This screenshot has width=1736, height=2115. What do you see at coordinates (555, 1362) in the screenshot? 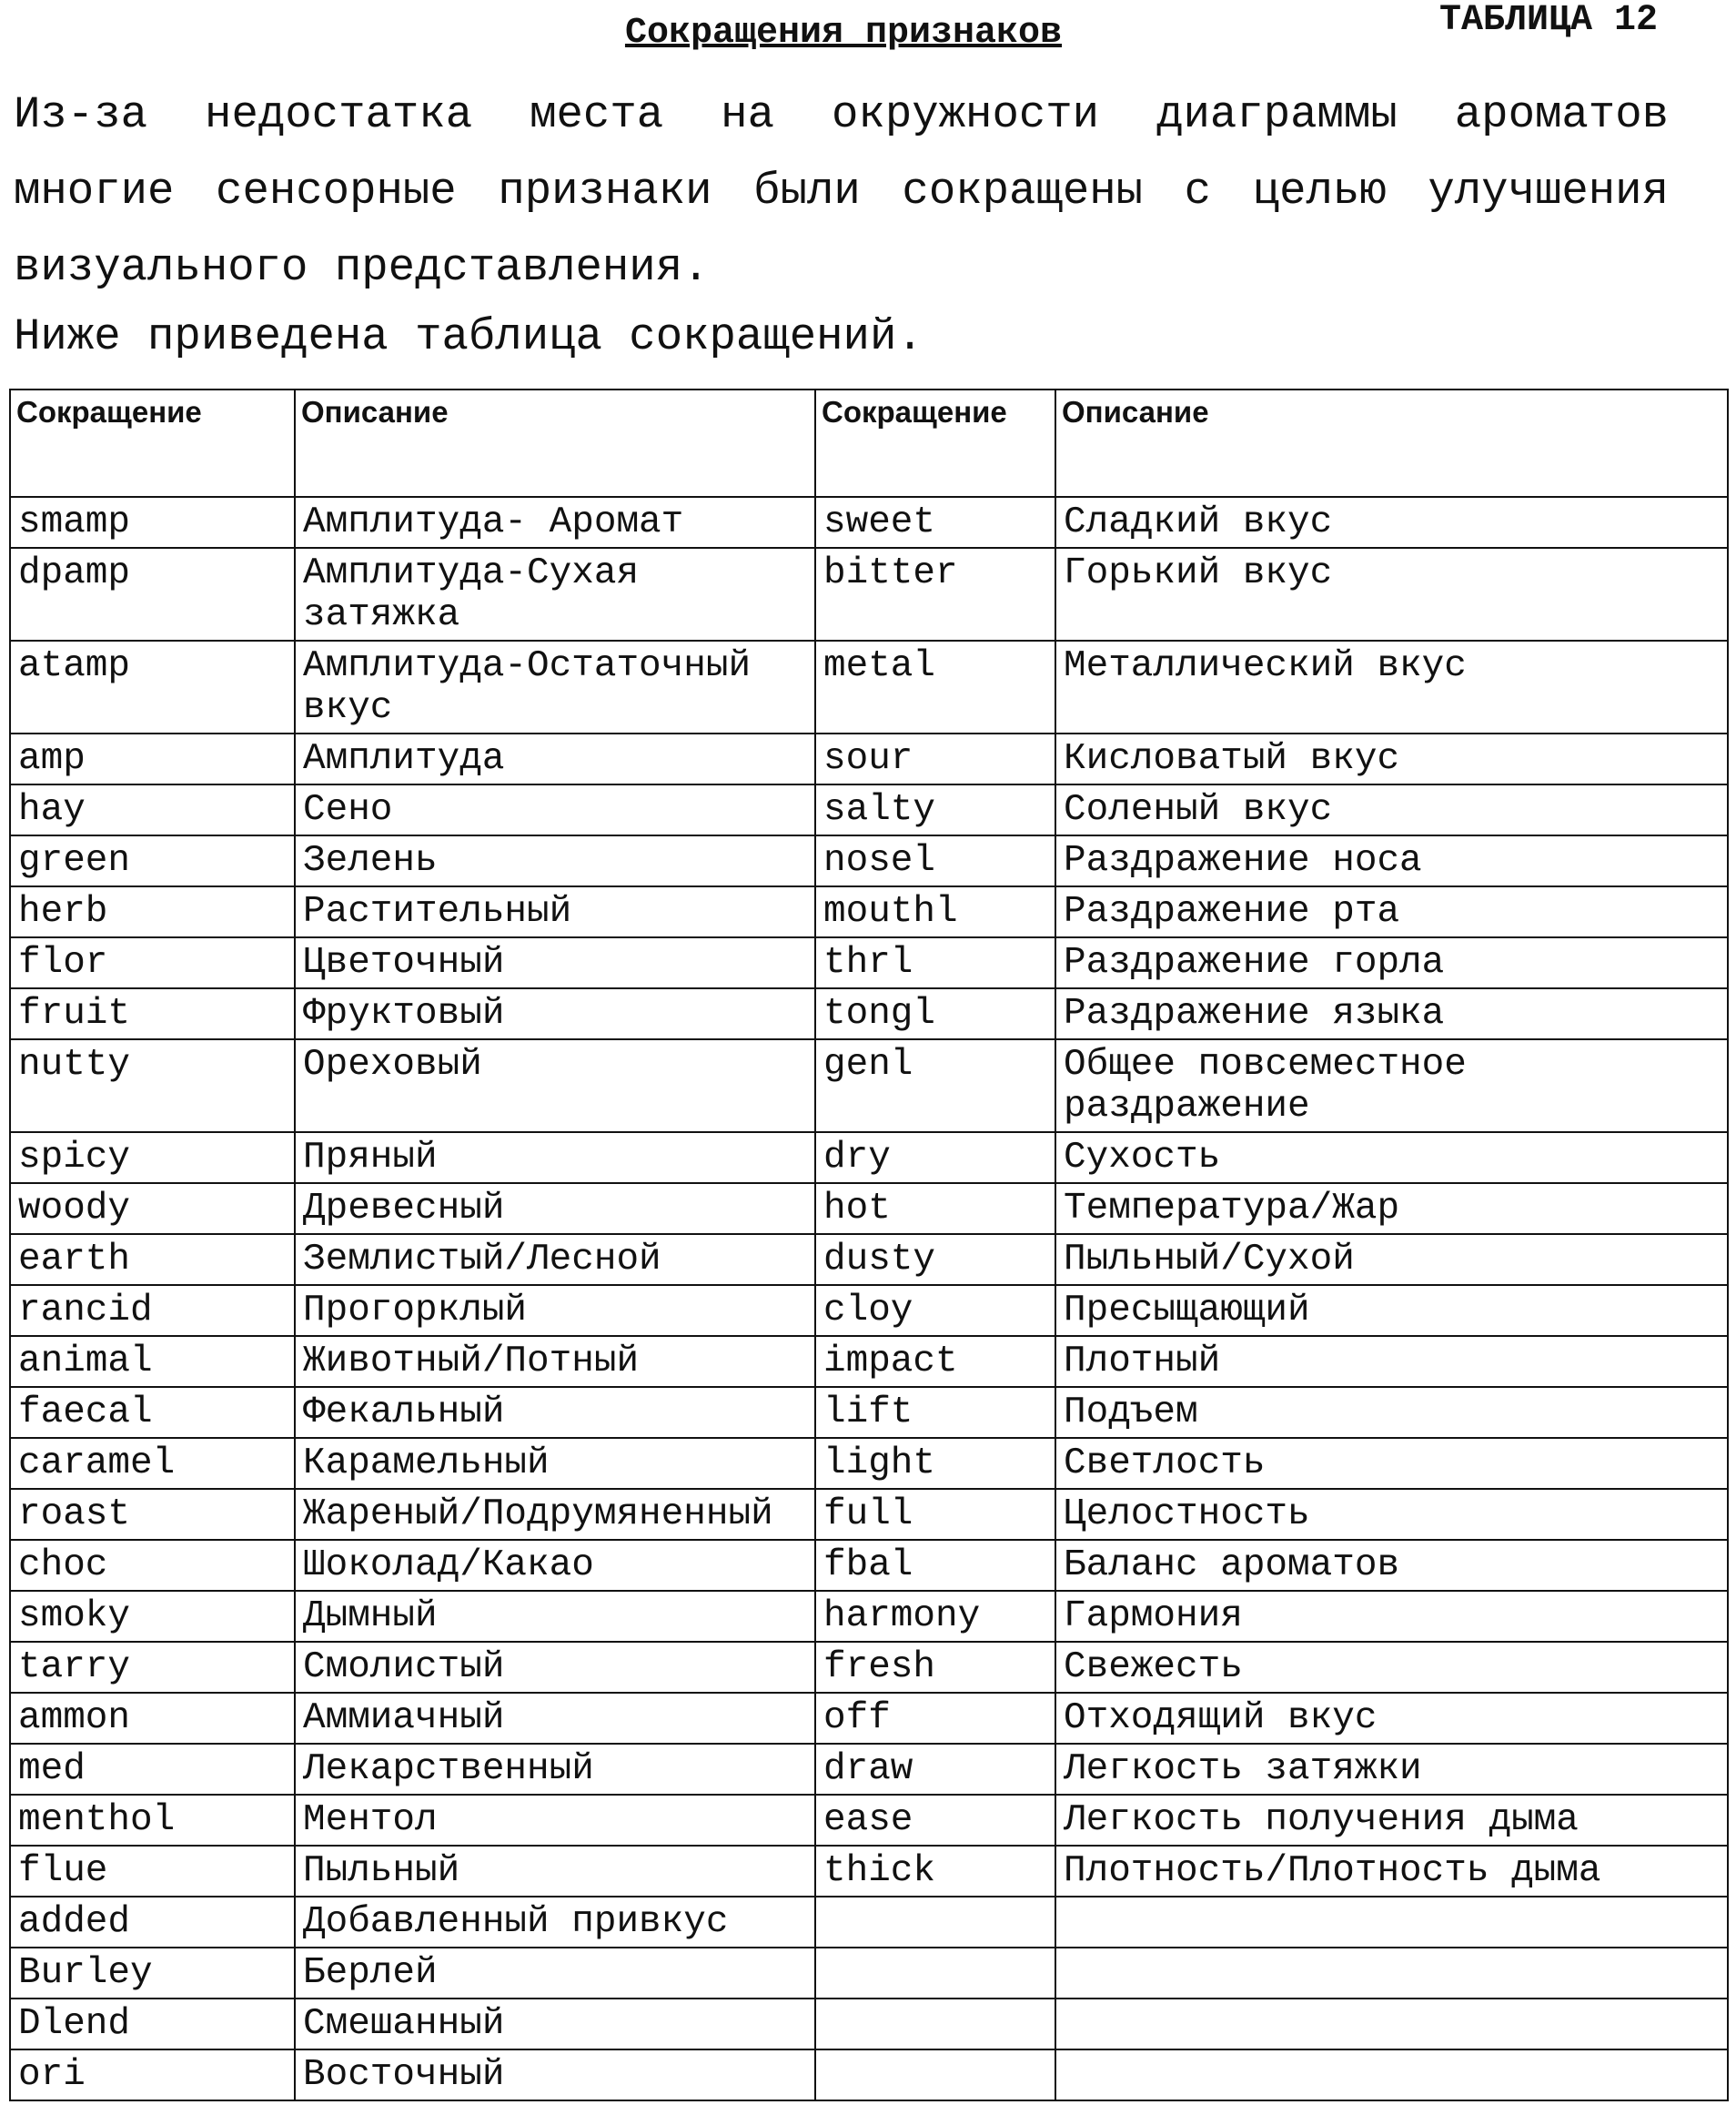
I see `table-cell: Животный/Потный` at bounding box center [555, 1362].